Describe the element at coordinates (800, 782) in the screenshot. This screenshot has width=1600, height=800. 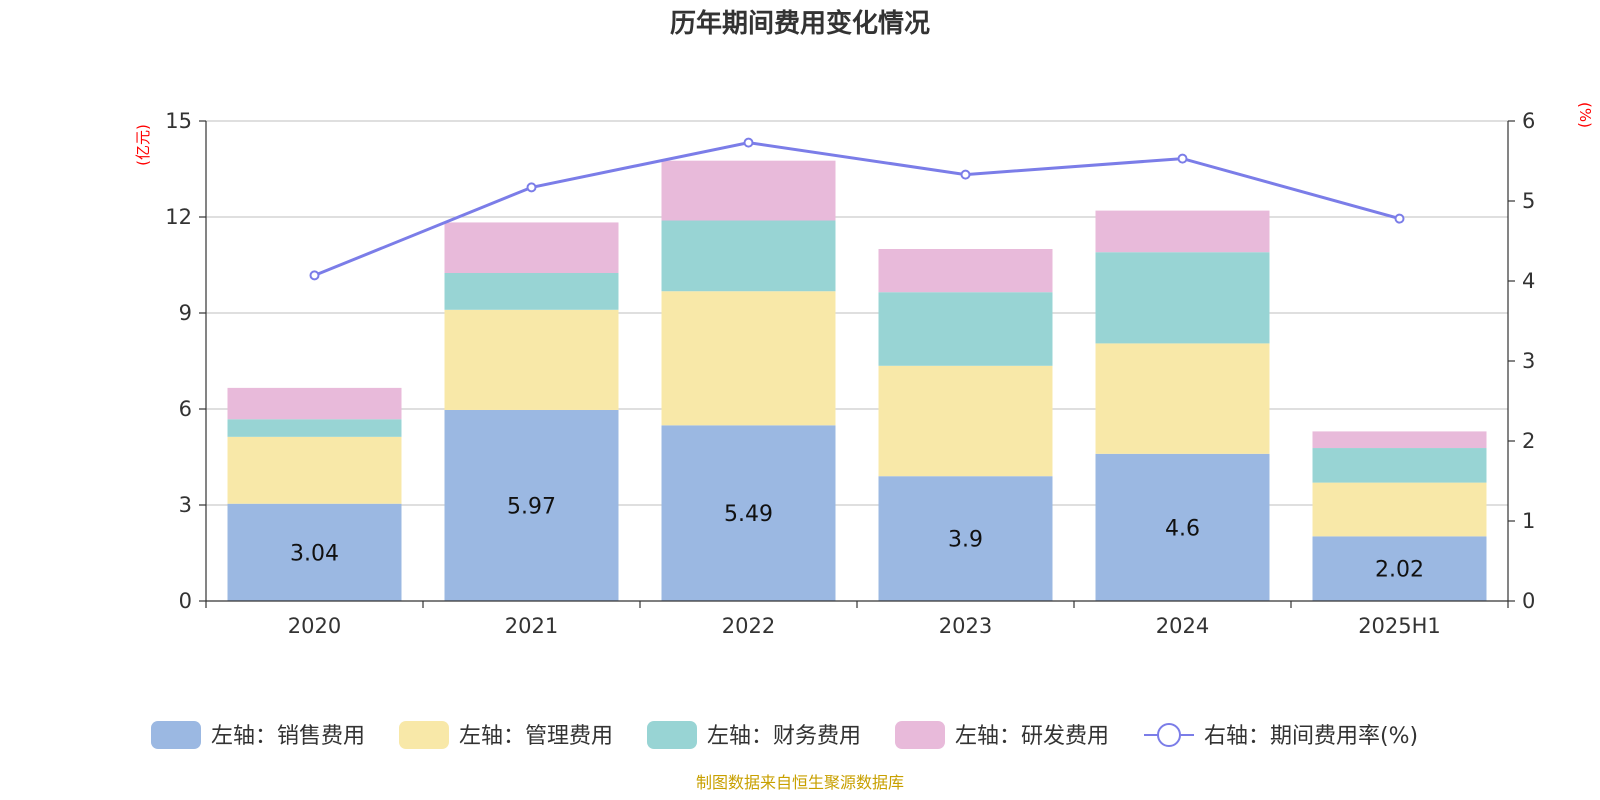
I see `source-note: 制图数据来自恒生聚源数据库` at that location.